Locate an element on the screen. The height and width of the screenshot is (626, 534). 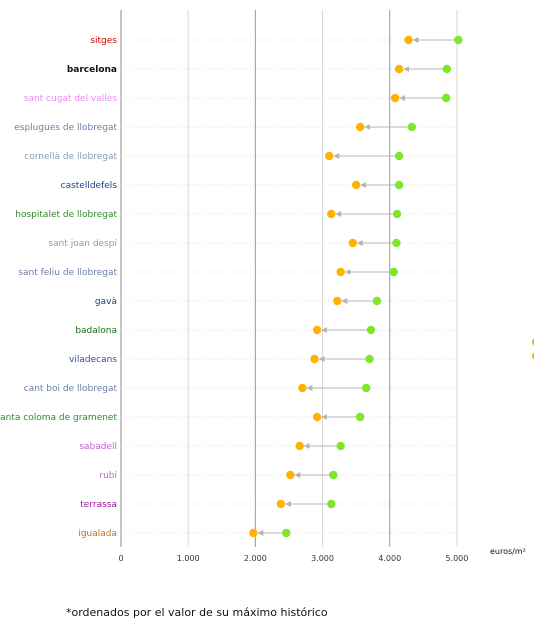
category-label: cornellà de llobregat is located at coordinates (70, 157).